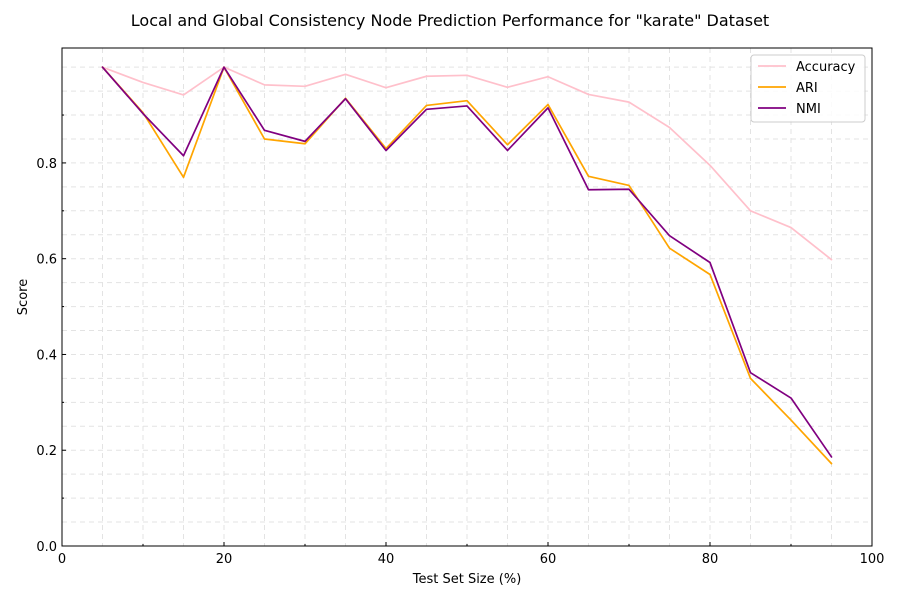 This screenshot has height=600, width=900. Describe the element at coordinates (46, 164) in the screenshot. I see `y-tick-label: 0.8` at that location.